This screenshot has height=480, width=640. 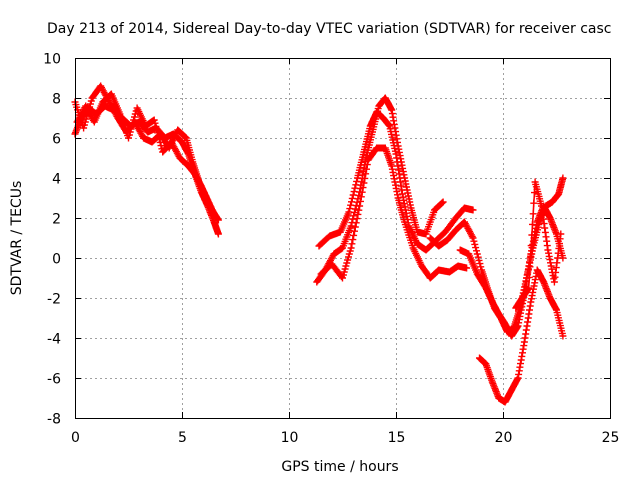 I want to click on x-tick-labels: 0 5 10 15 20 25, so click(x=345, y=438).